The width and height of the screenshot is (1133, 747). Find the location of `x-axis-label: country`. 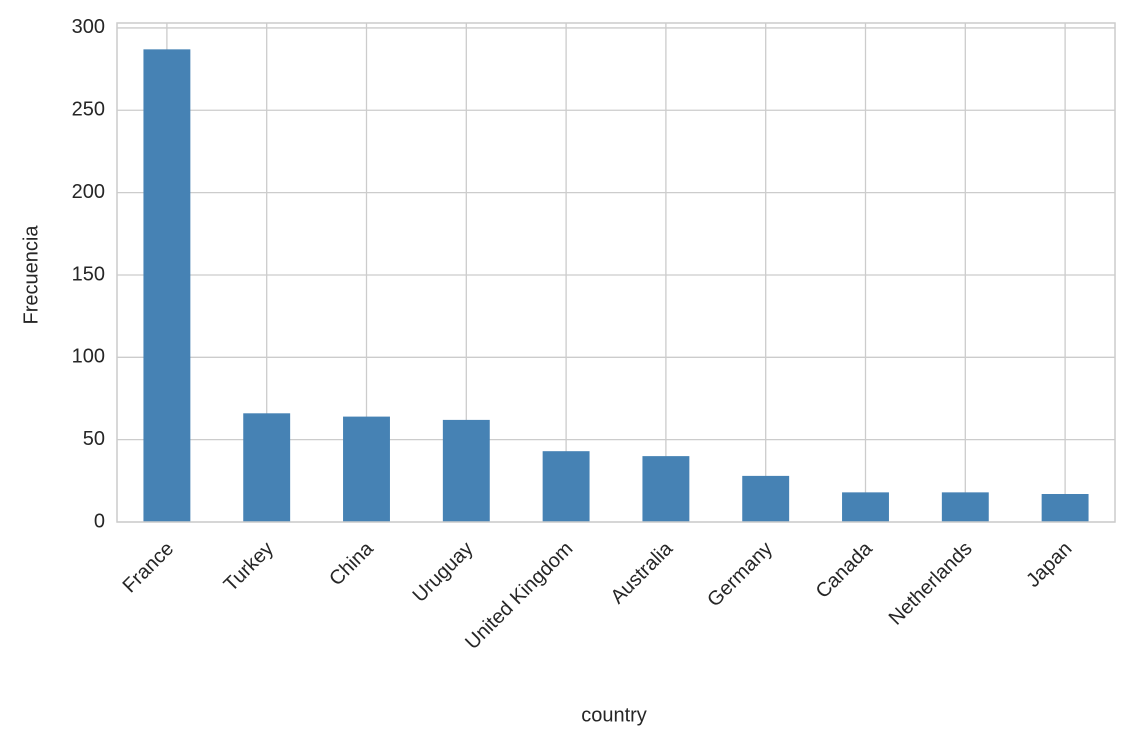

x-axis-label: country is located at coordinates (614, 715).